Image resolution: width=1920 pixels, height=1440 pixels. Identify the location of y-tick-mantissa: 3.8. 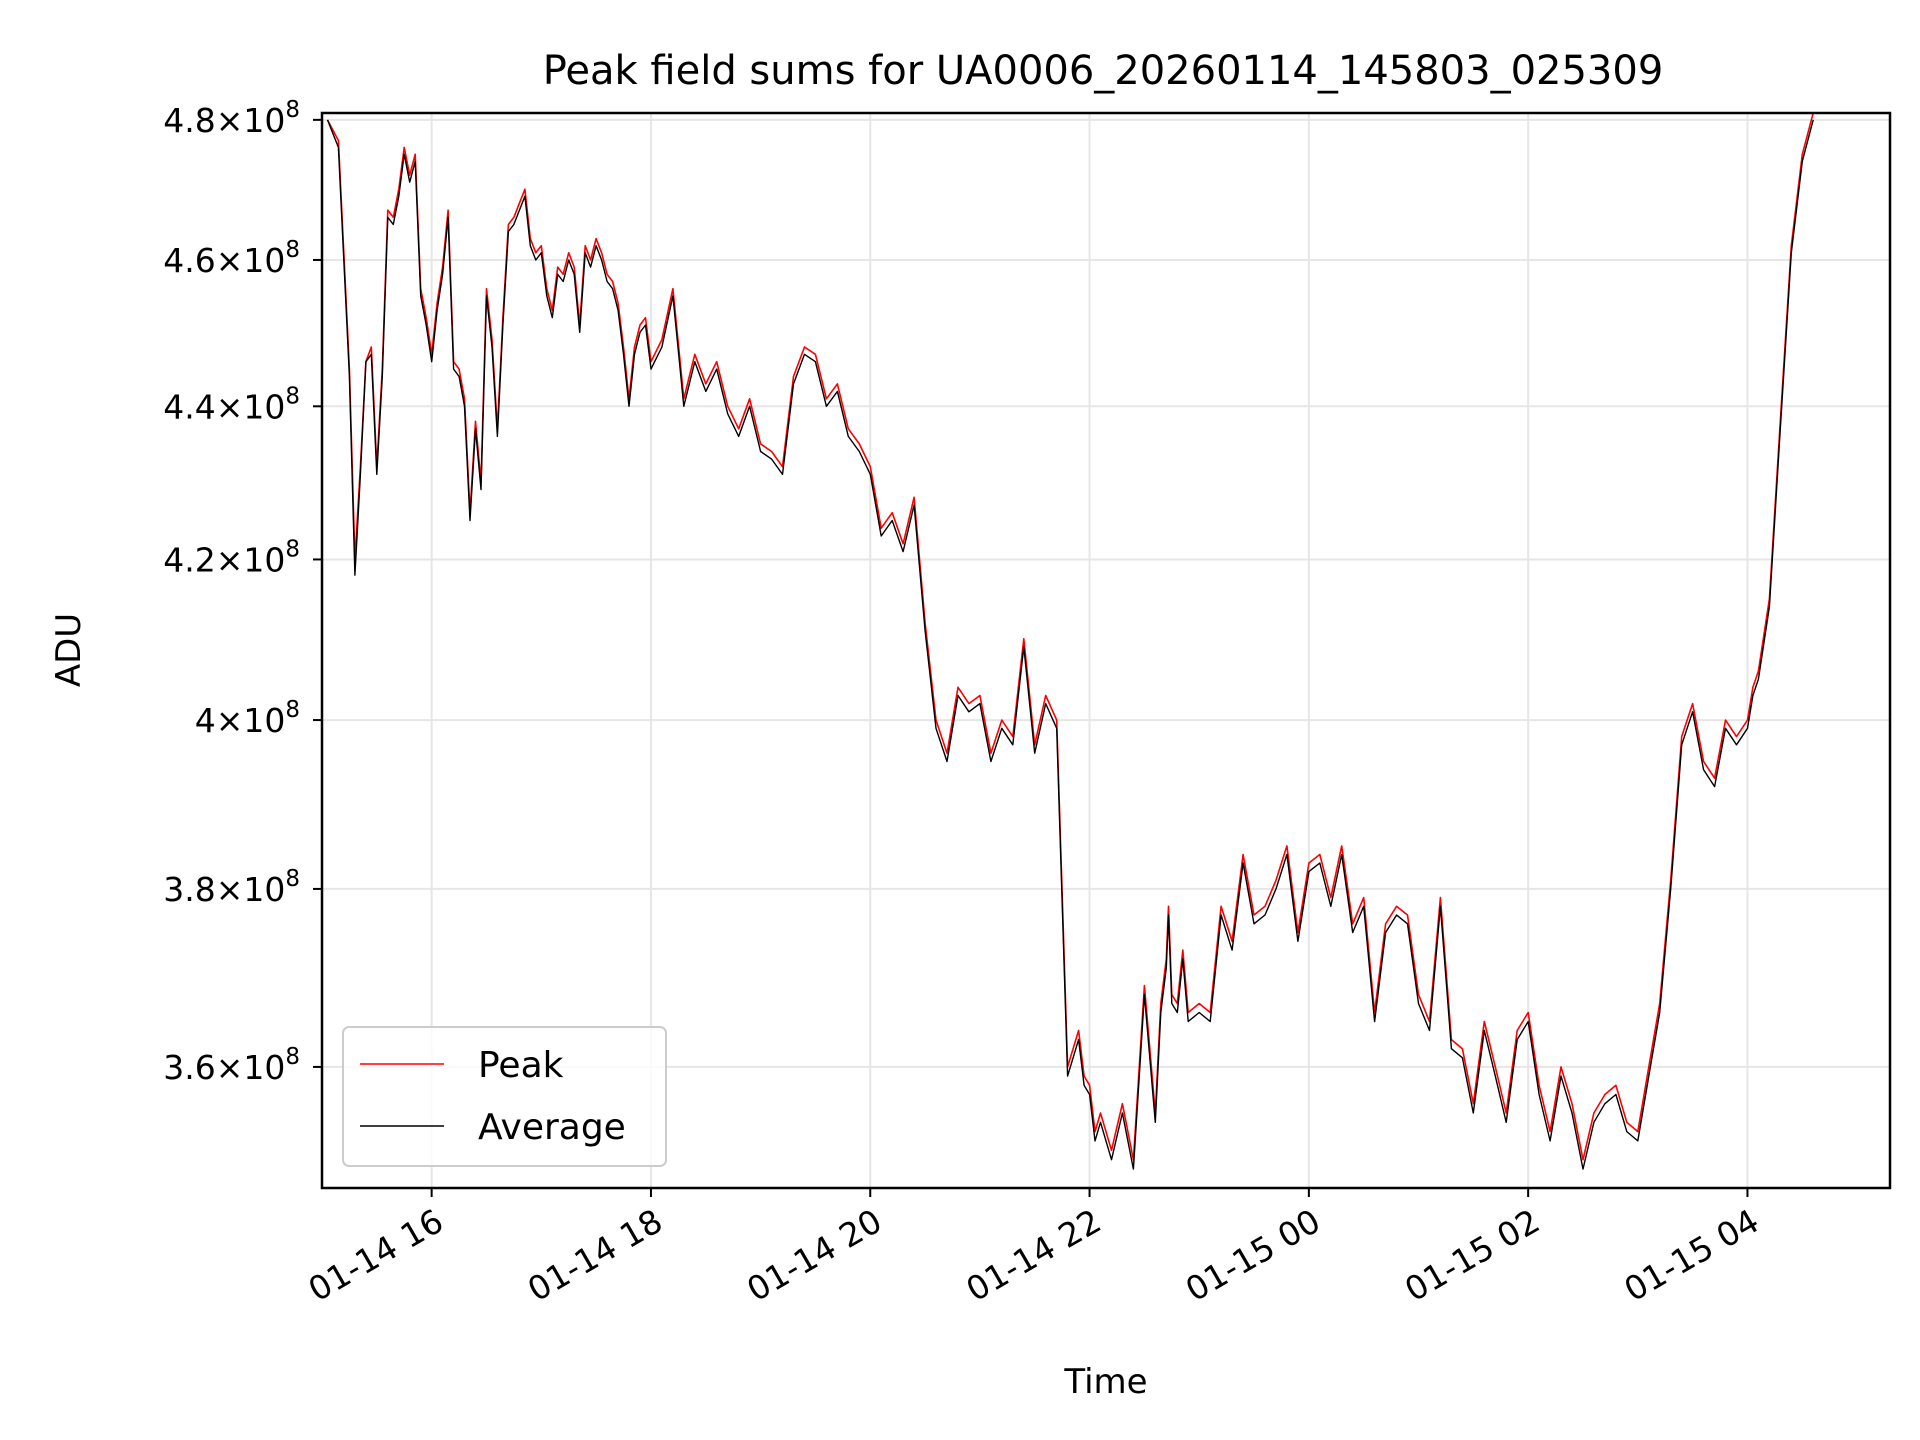
(189, 889).